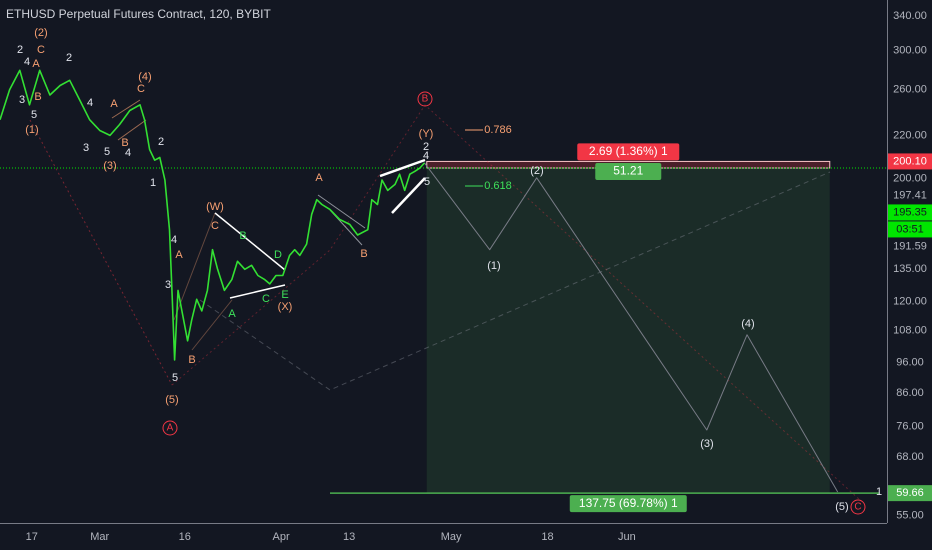 The width and height of the screenshot is (932, 550). What do you see at coordinates (910, 427) in the screenshot?
I see `y-tick-label: 76.00` at bounding box center [910, 427].